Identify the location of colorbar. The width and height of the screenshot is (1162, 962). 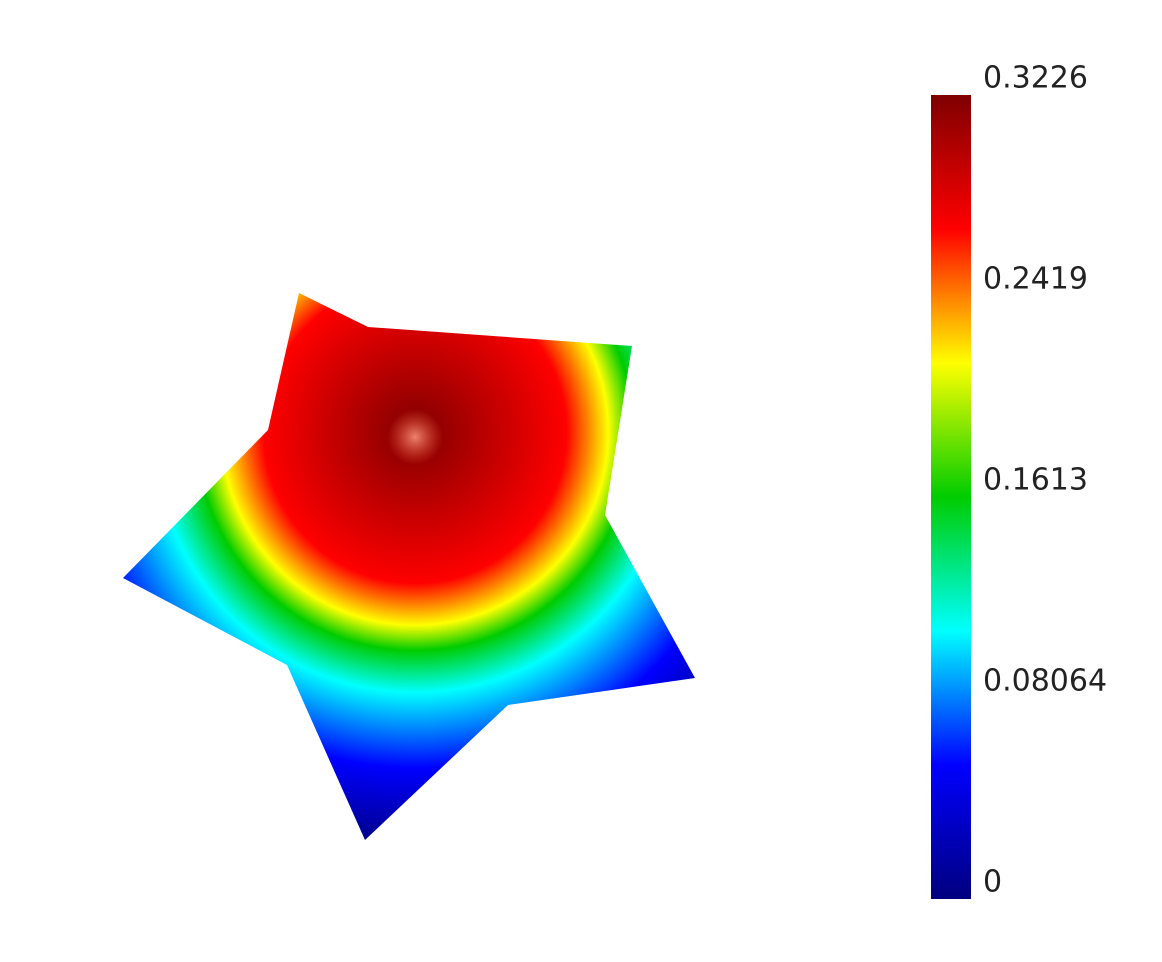
(951, 497).